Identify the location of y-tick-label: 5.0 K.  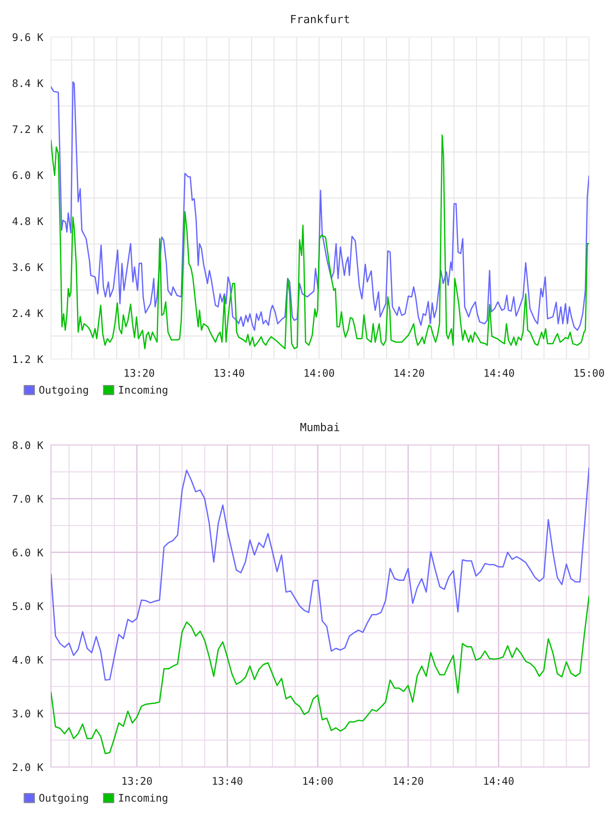
(28, 606).